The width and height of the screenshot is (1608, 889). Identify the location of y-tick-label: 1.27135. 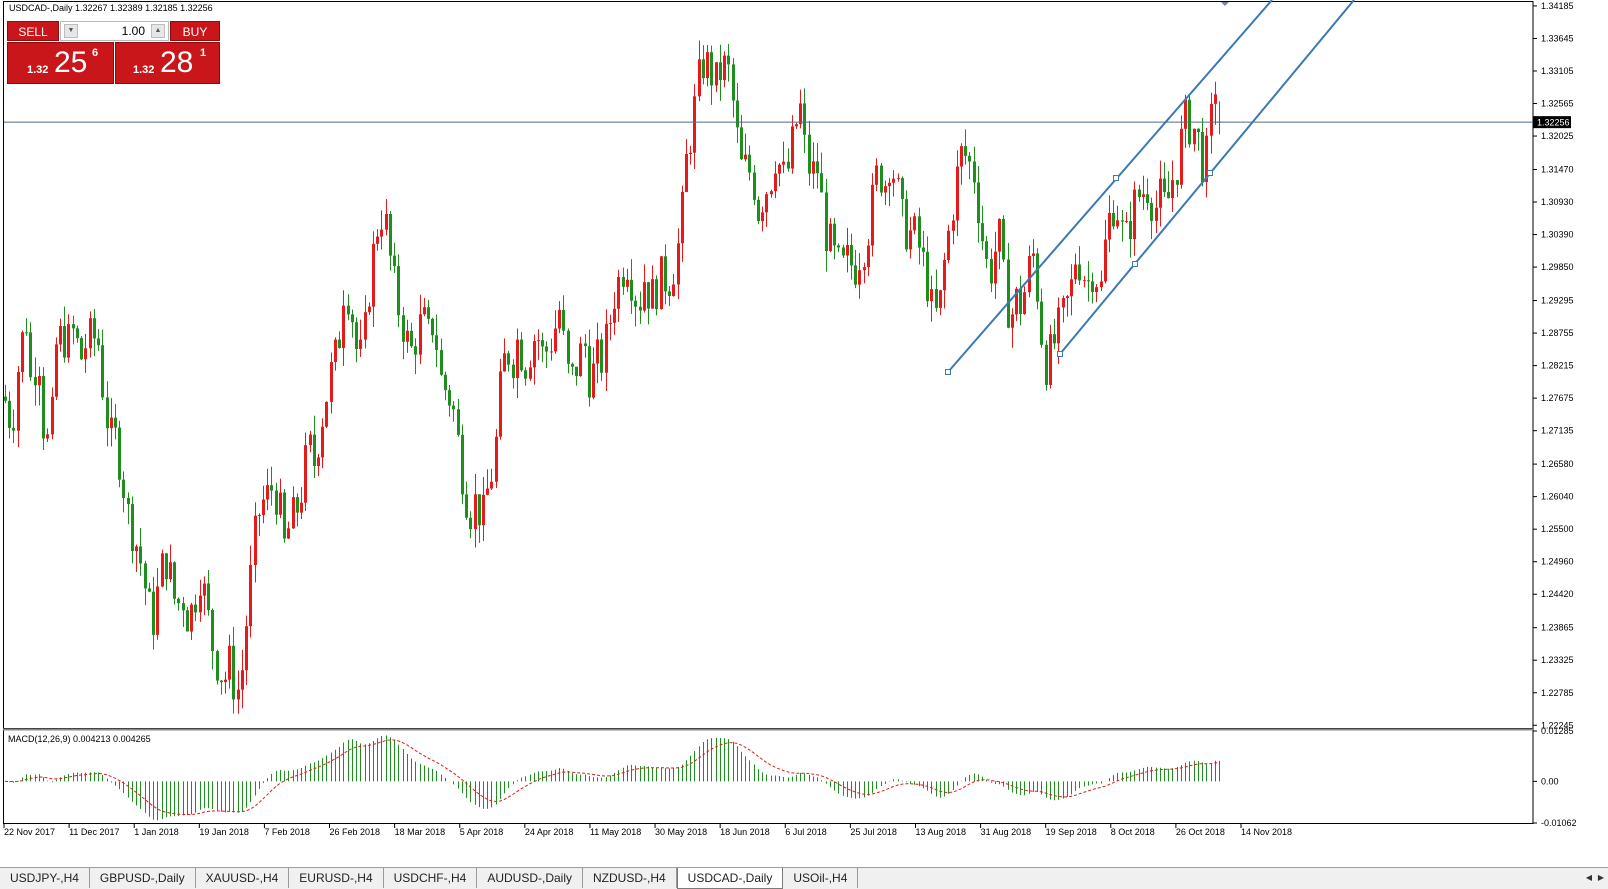
(1557, 431).